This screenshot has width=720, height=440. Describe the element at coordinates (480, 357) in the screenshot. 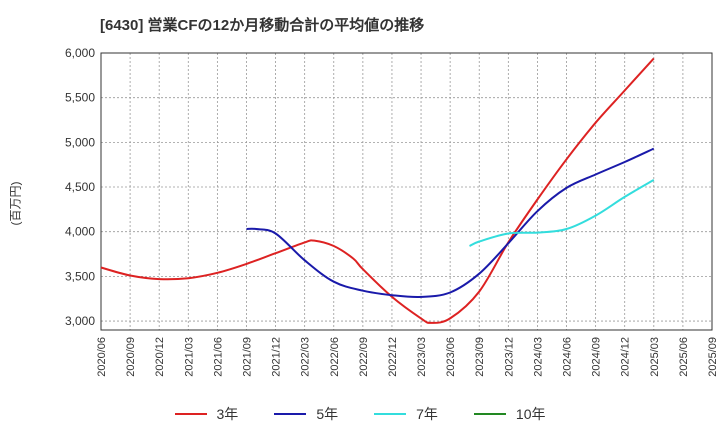

I see `x-tick-label: 2023/09` at that location.